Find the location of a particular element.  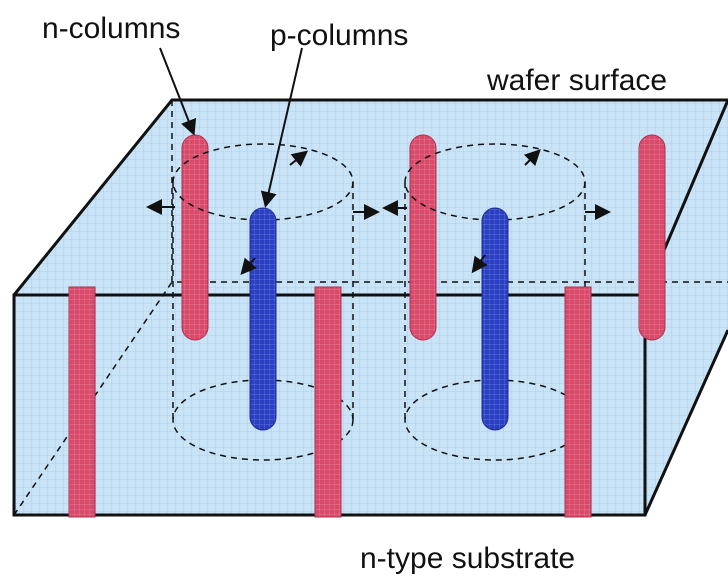

wafer-surface-label: wafer surface is located at coordinates (576, 80).